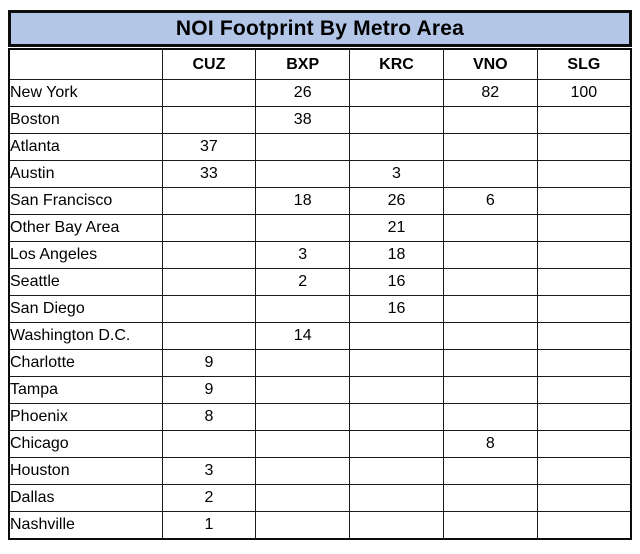 This screenshot has width=640, height=554. I want to click on table-row: Austin 33 3, so click(320, 174).